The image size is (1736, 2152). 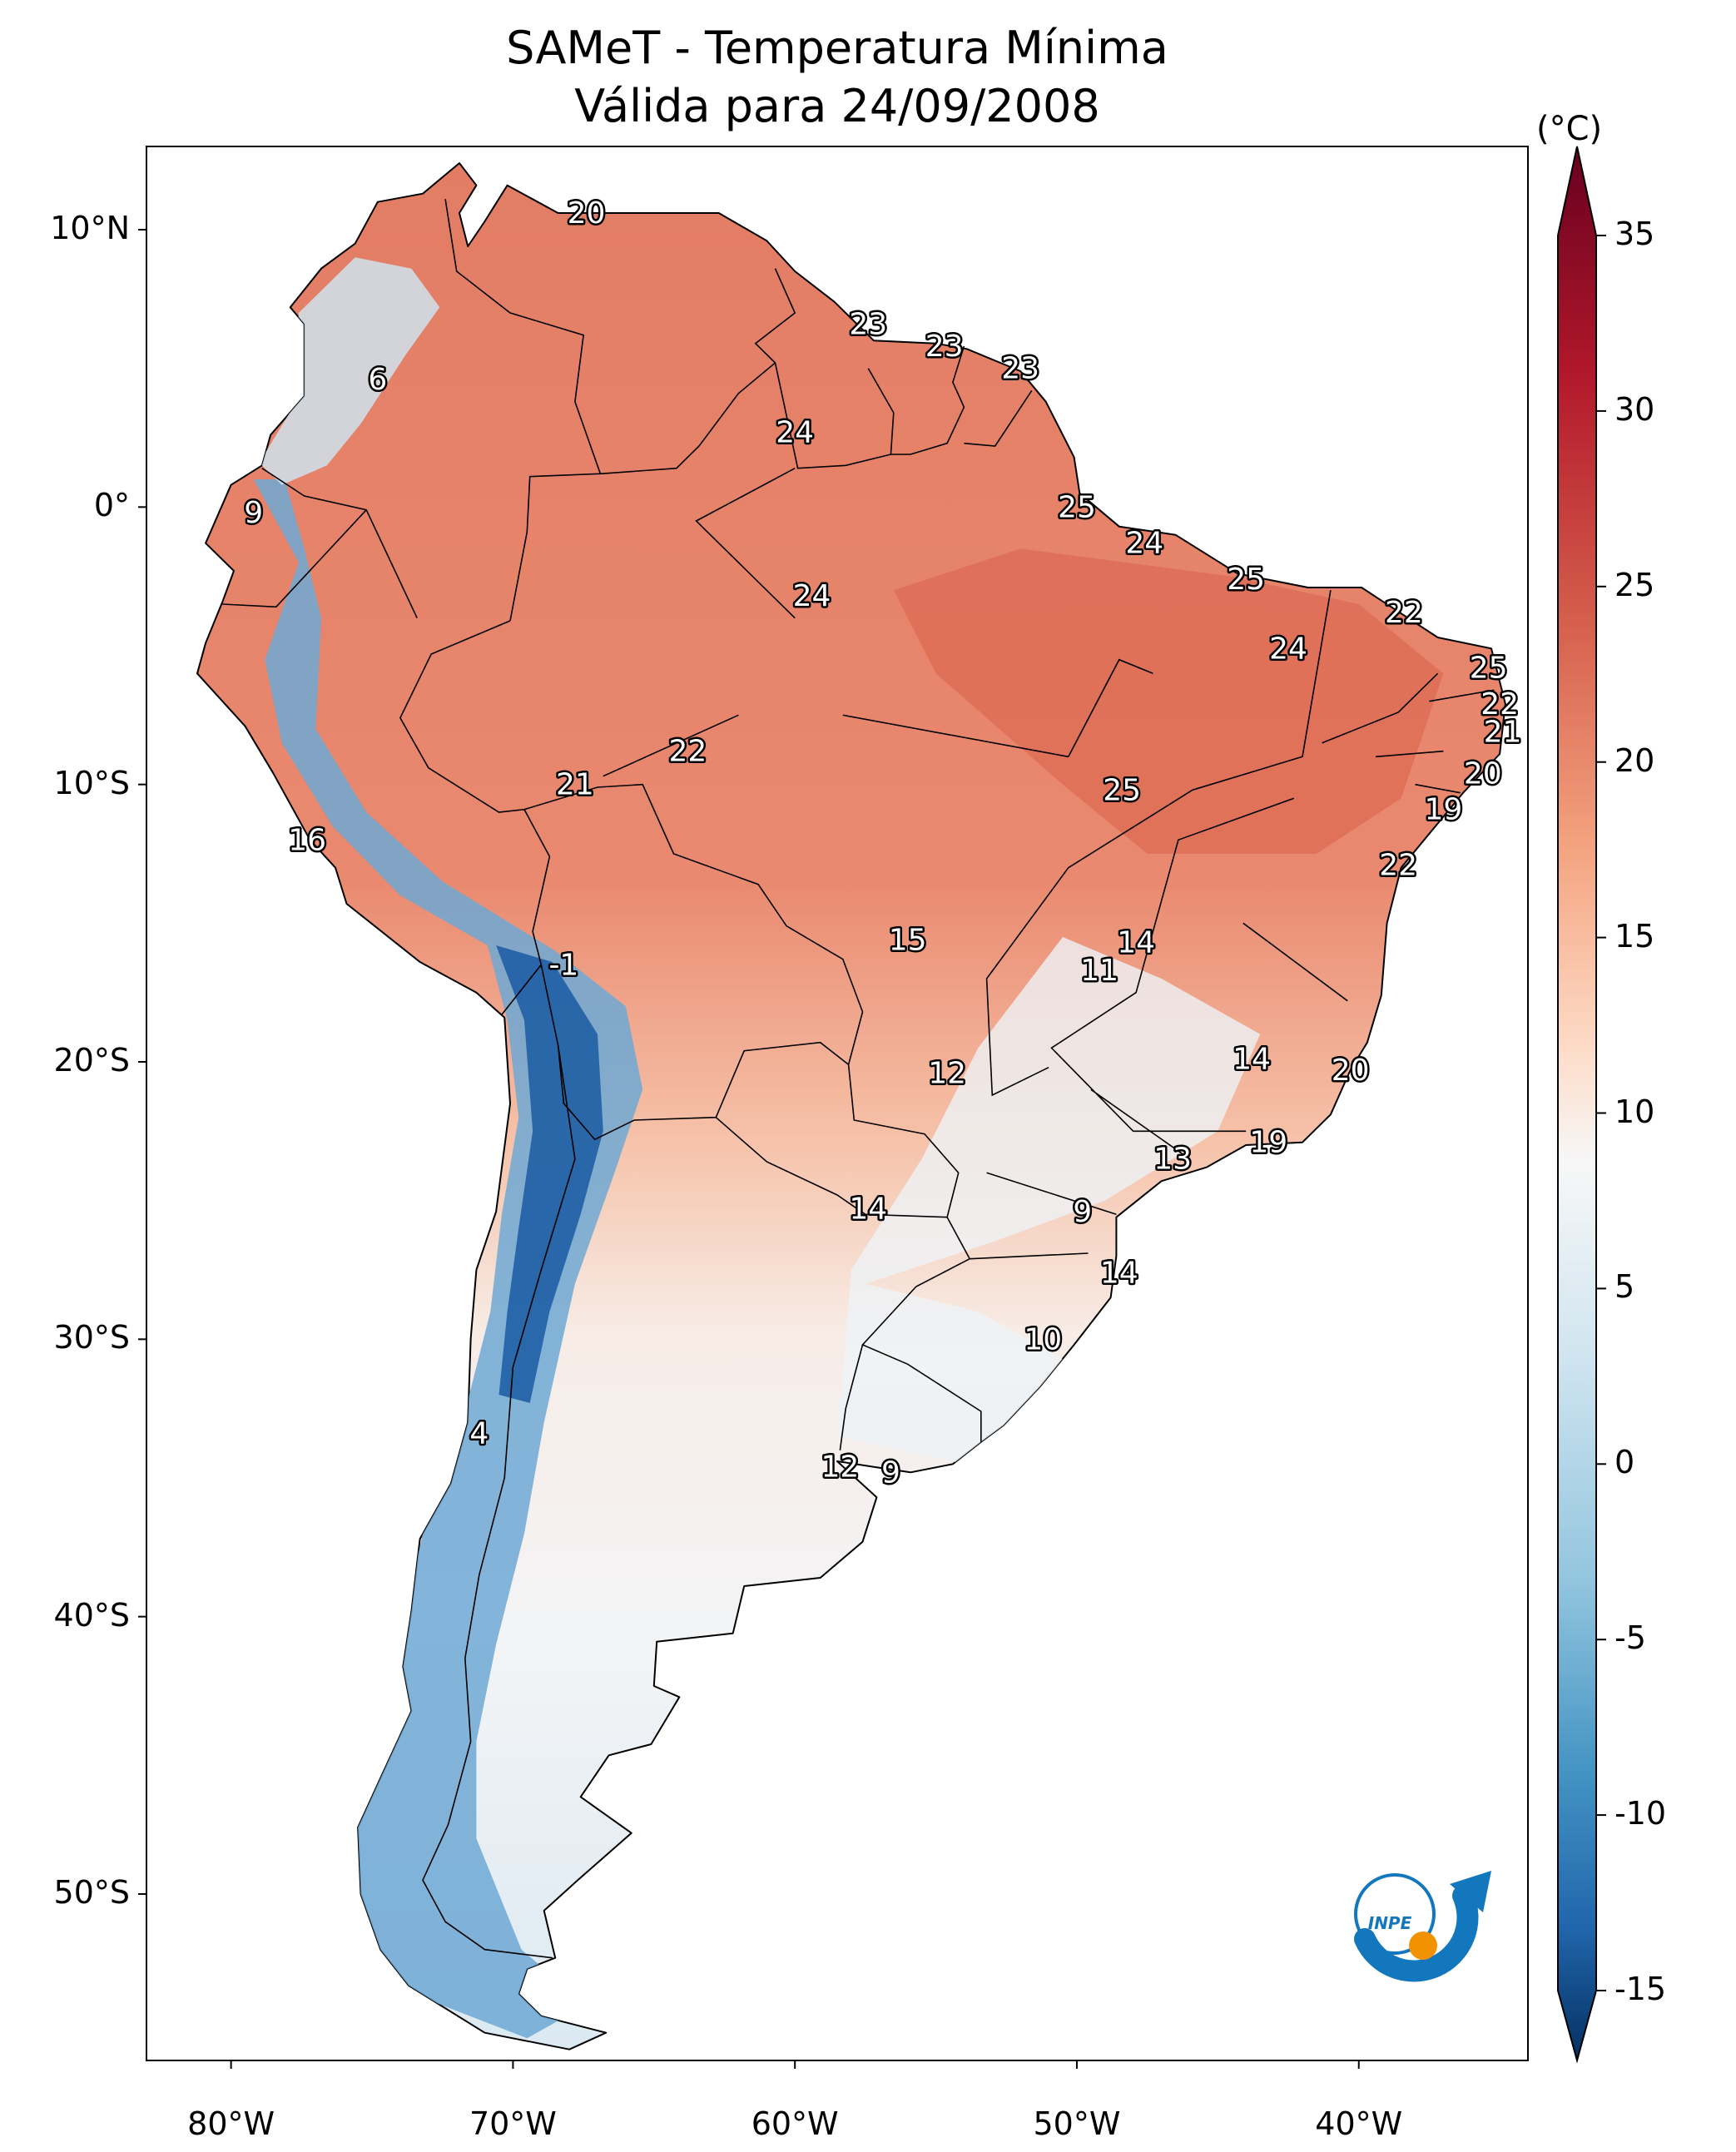 What do you see at coordinates (549, 1174) in the screenshot?
I see `andes-coldest-zone` at bounding box center [549, 1174].